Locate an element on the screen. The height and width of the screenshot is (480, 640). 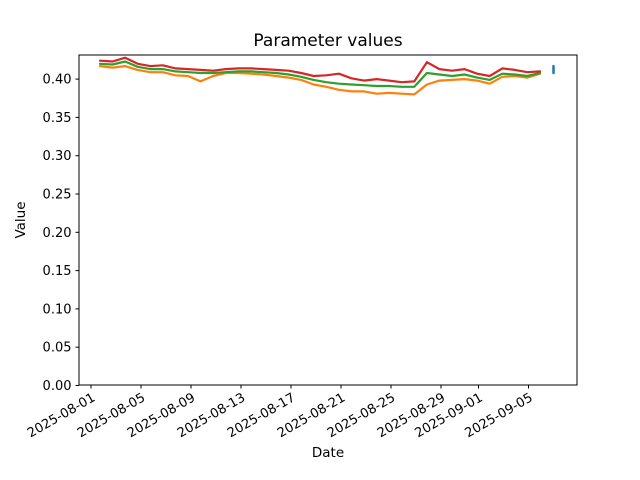
y-tick-label: 0.05 is located at coordinates (57, 348).